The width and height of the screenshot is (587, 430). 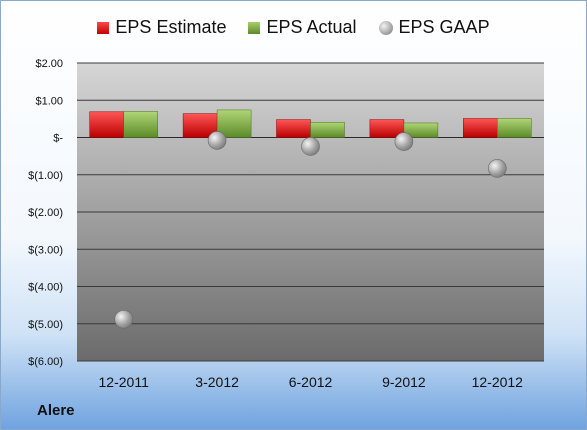 What do you see at coordinates (45, 213) in the screenshot?
I see `y-tick-label: $(2.00)` at bounding box center [45, 213].